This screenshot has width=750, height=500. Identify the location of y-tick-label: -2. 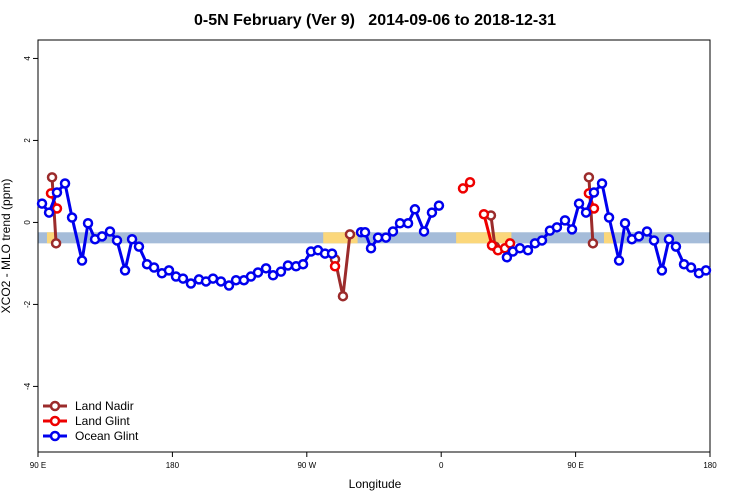
(27, 304).